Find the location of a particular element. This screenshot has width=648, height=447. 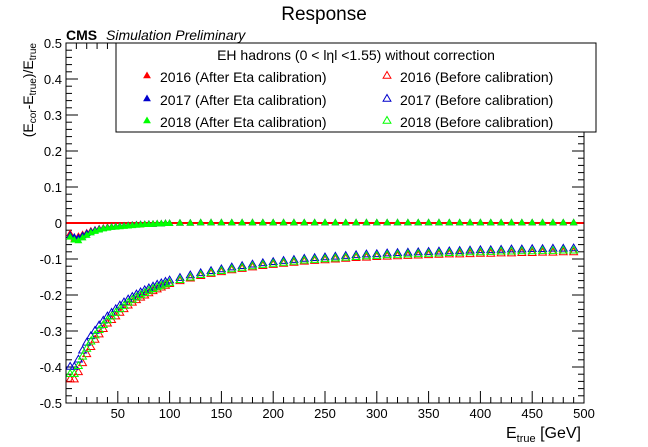

x-tick-label: 500 is located at coordinates (584, 413).